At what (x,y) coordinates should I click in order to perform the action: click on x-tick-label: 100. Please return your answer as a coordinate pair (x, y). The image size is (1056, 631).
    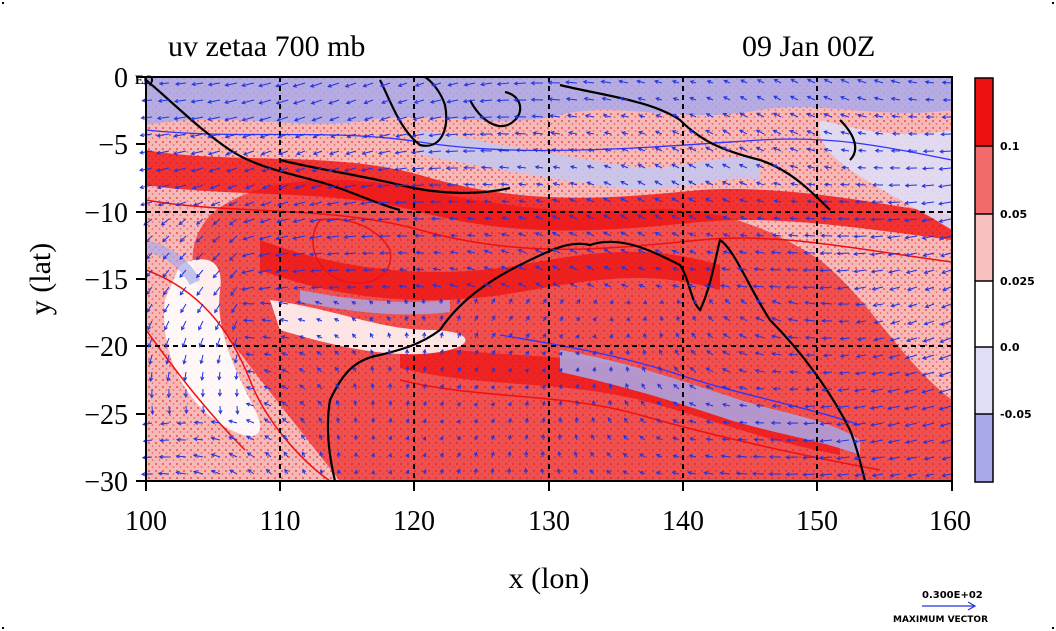
    Looking at the image, I should click on (146, 521).